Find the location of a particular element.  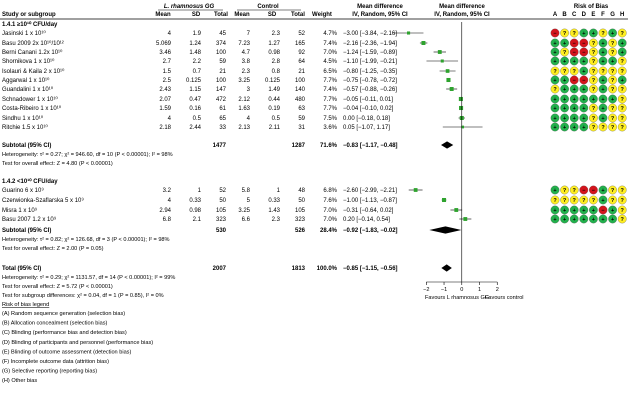

total1-value: 472 is located at coordinates (221, 100).